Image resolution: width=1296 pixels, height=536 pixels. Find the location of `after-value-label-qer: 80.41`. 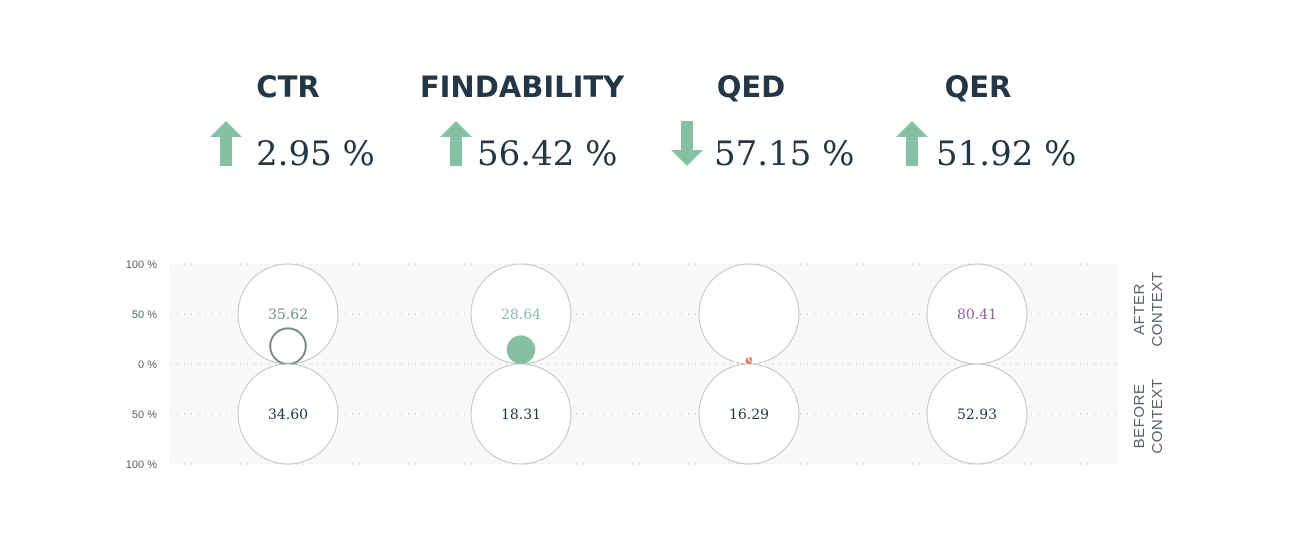

after-value-label-qer: 80.41 is located at coordinates (977, 315).